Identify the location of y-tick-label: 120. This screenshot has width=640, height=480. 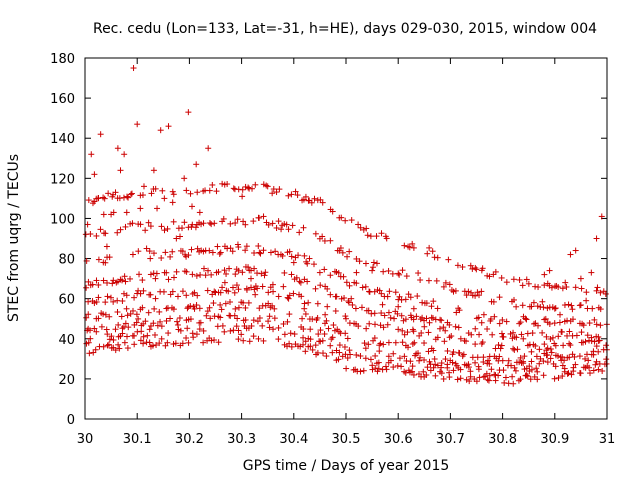
(62, 179).